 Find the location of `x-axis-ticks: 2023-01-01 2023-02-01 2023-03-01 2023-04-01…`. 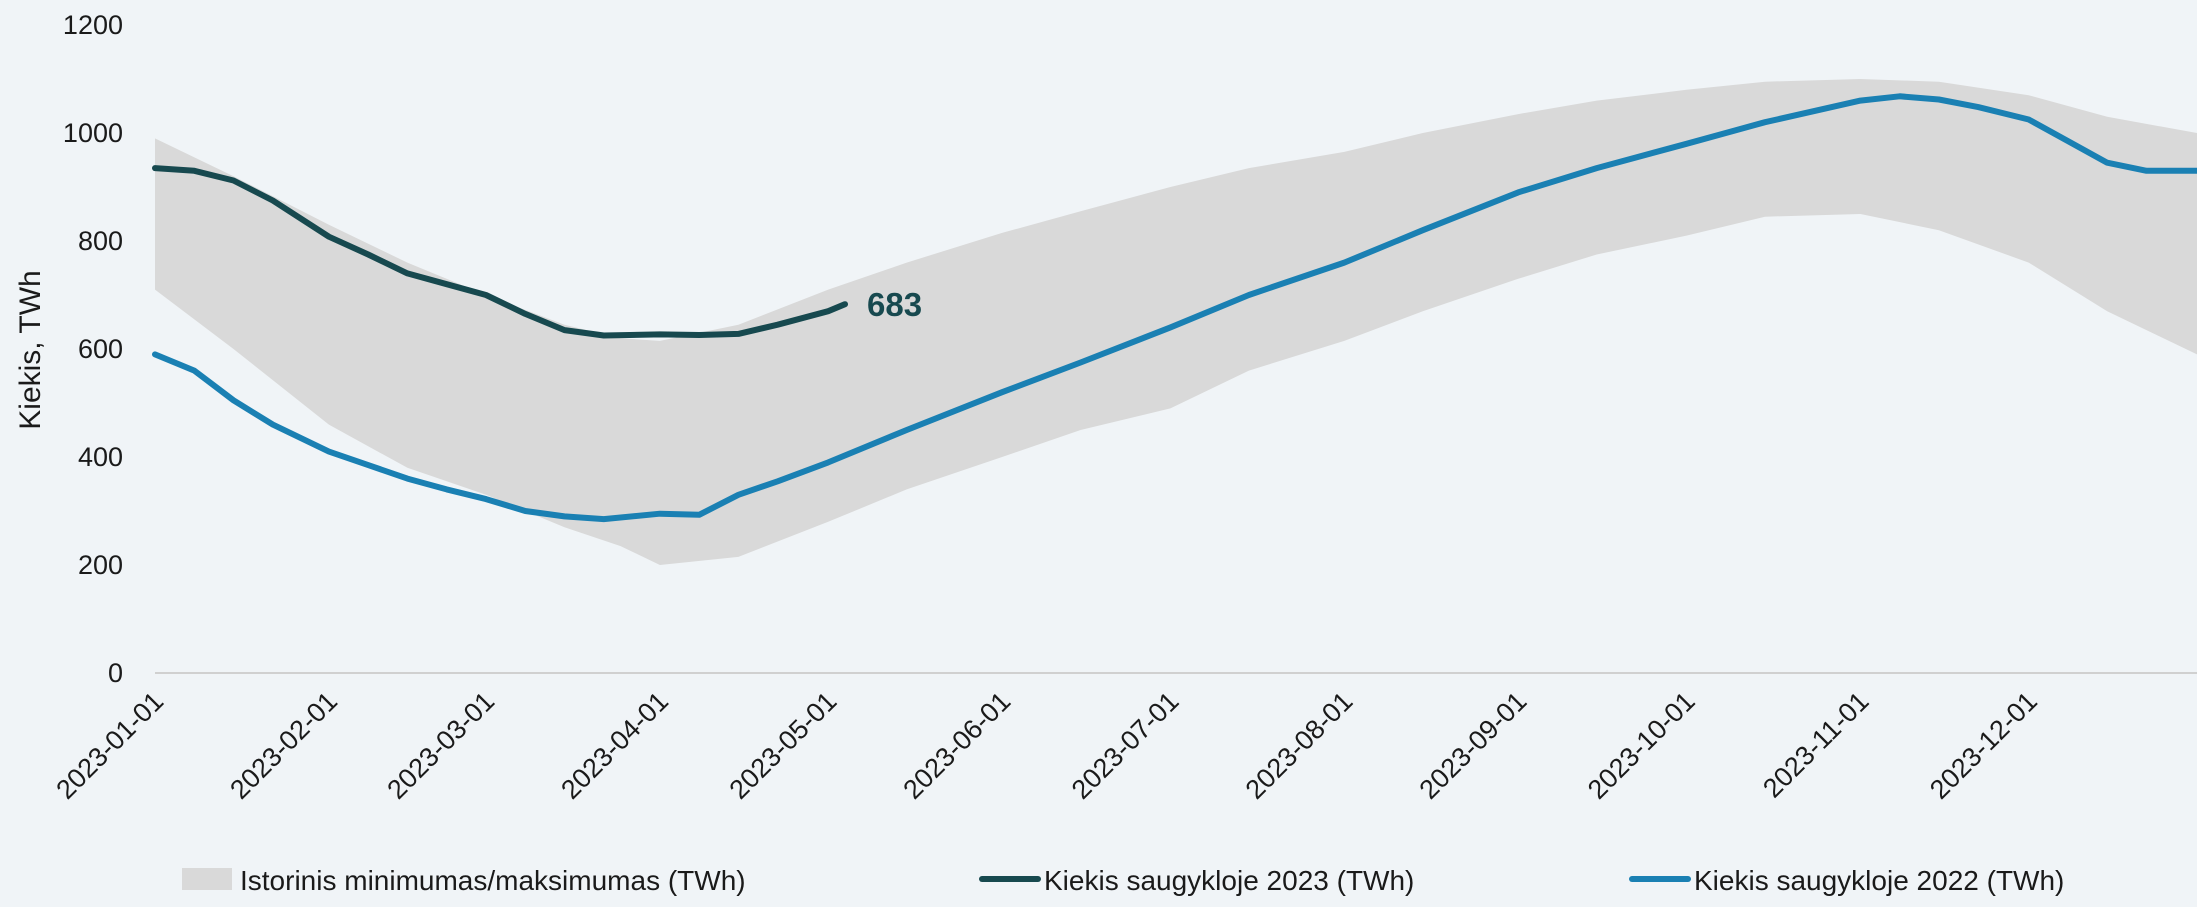

x-axis-ticks: 2023-01-01 2023-02-01 2023-03-01 2023-04-01… is located at coordinates (1046, 745).